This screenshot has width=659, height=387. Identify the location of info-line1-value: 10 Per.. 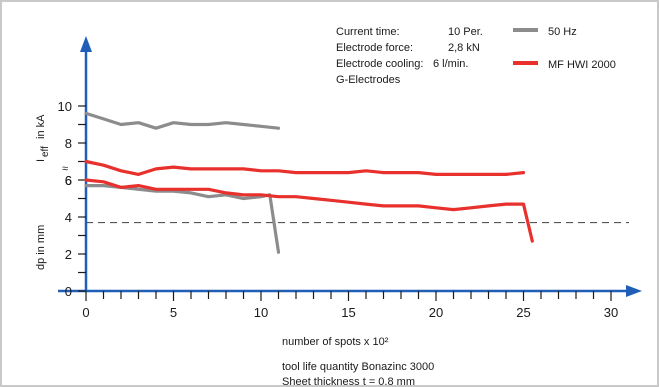
(465, 32).